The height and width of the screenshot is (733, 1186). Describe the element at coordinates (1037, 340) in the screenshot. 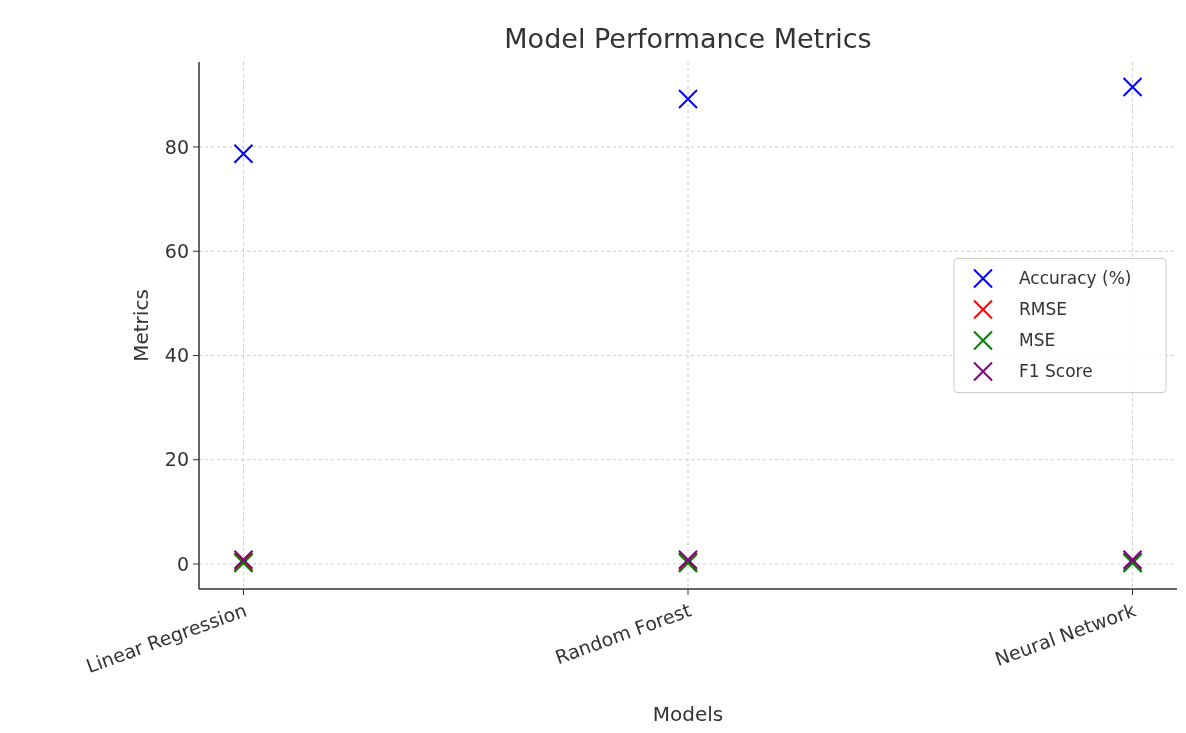

I see `legend-label: MSE` at that location.